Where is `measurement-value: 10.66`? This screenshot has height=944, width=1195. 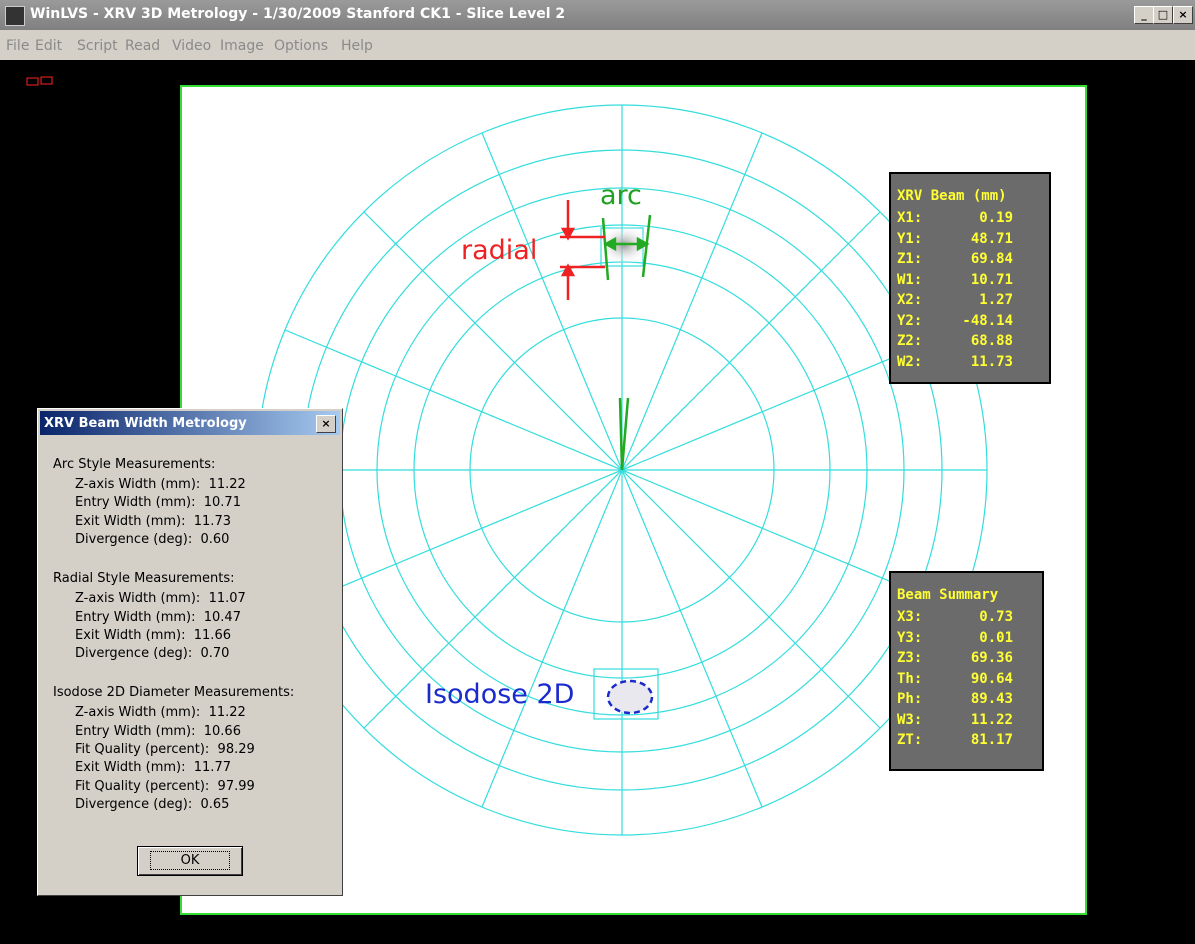 measurement-value: 10.66 is located at coordinates (222, 731).